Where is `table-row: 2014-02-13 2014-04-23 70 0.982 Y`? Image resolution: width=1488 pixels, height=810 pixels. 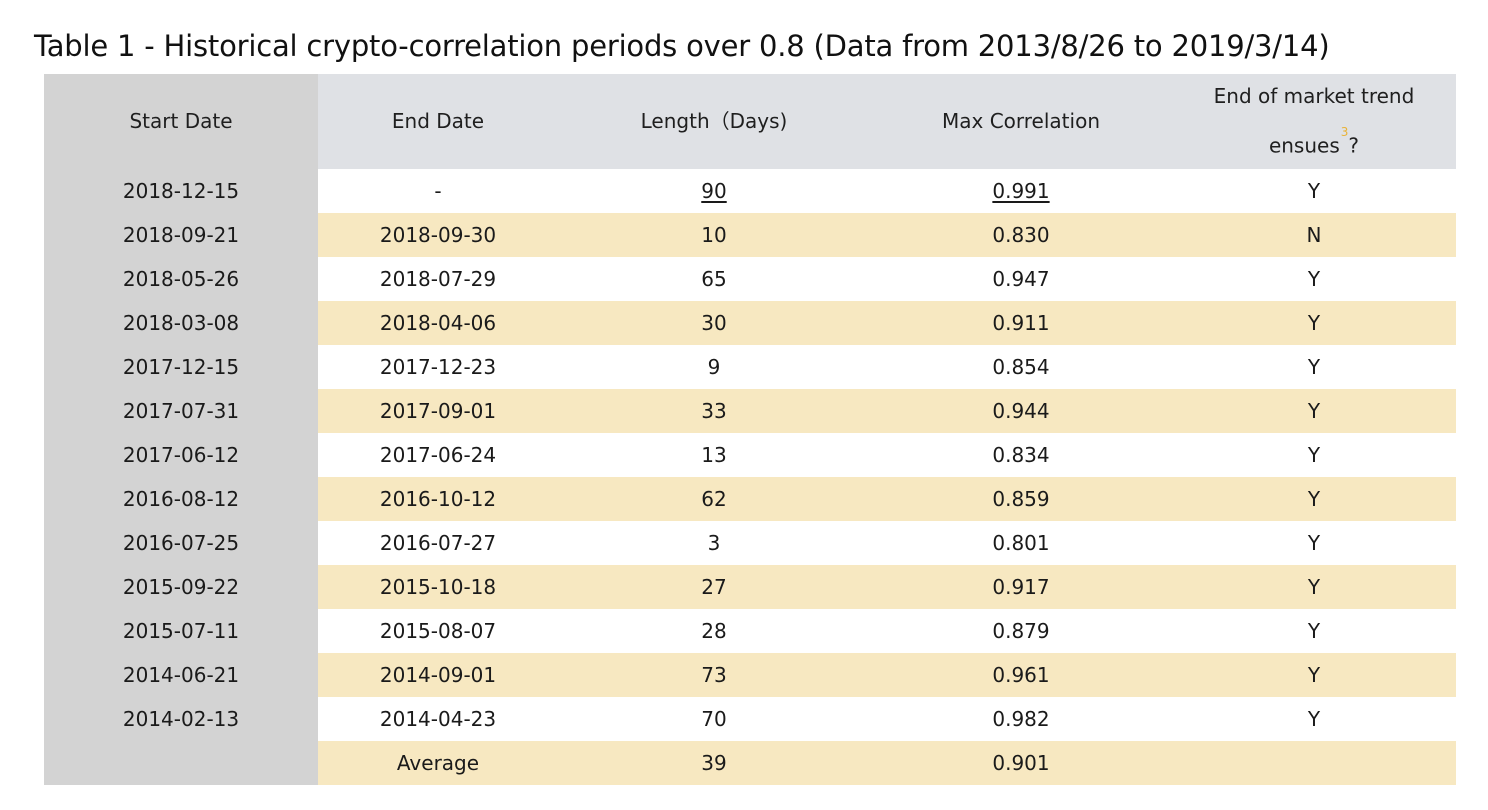
table-row: 2014-02-13 2014-04-23 70 0.982 Y is located at coordinates (750, 718).